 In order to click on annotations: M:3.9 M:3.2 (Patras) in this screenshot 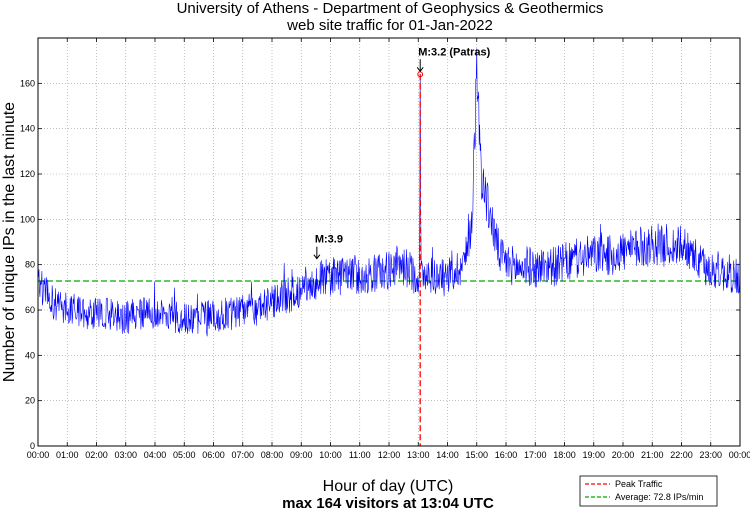, I will do `click(402, 153)`.